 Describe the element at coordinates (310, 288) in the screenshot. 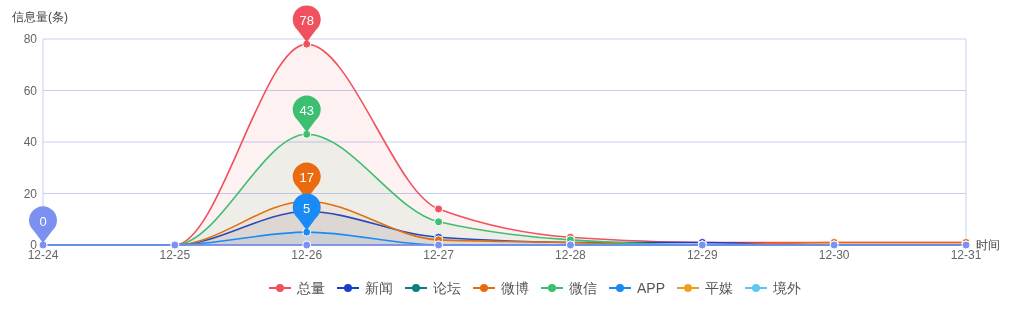

I see `legend-label: 总量` at that location.